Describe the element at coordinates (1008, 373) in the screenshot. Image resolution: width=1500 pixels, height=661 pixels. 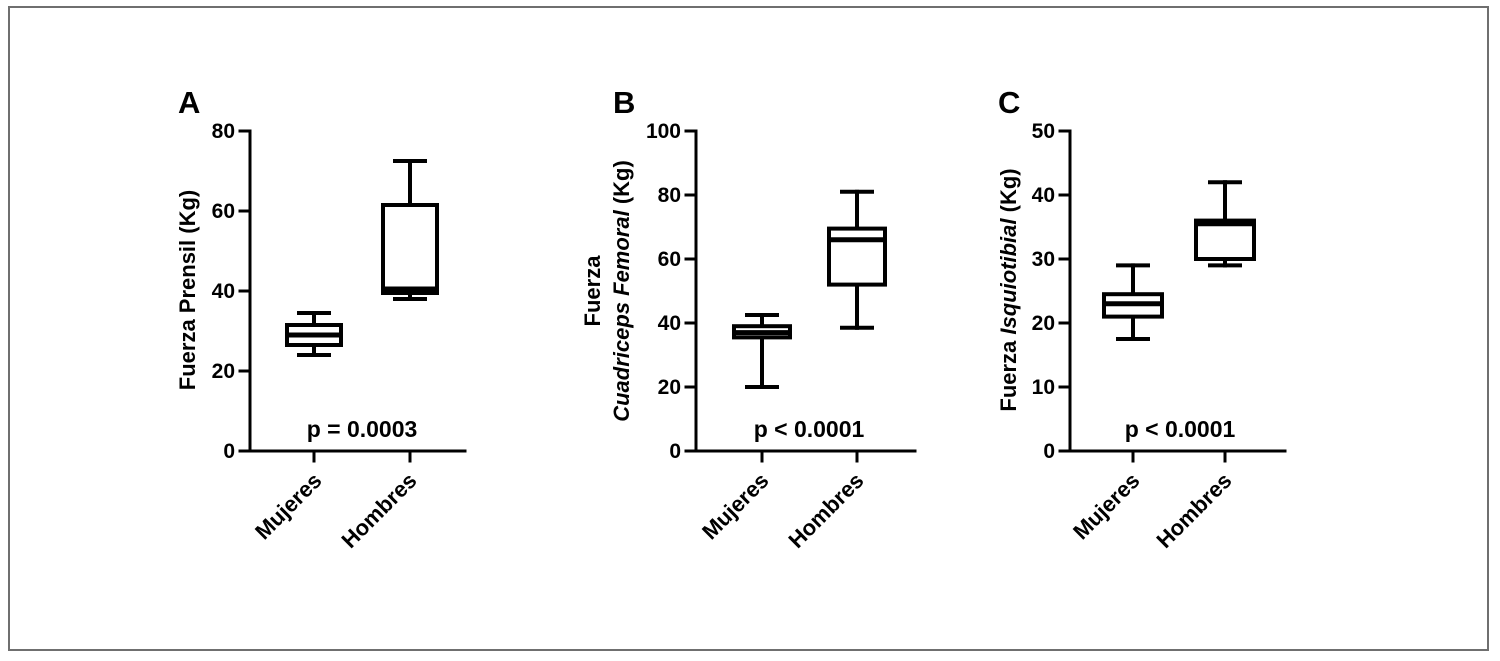
I see `panel-c-ylabel-plain: Fuerza` at that location.